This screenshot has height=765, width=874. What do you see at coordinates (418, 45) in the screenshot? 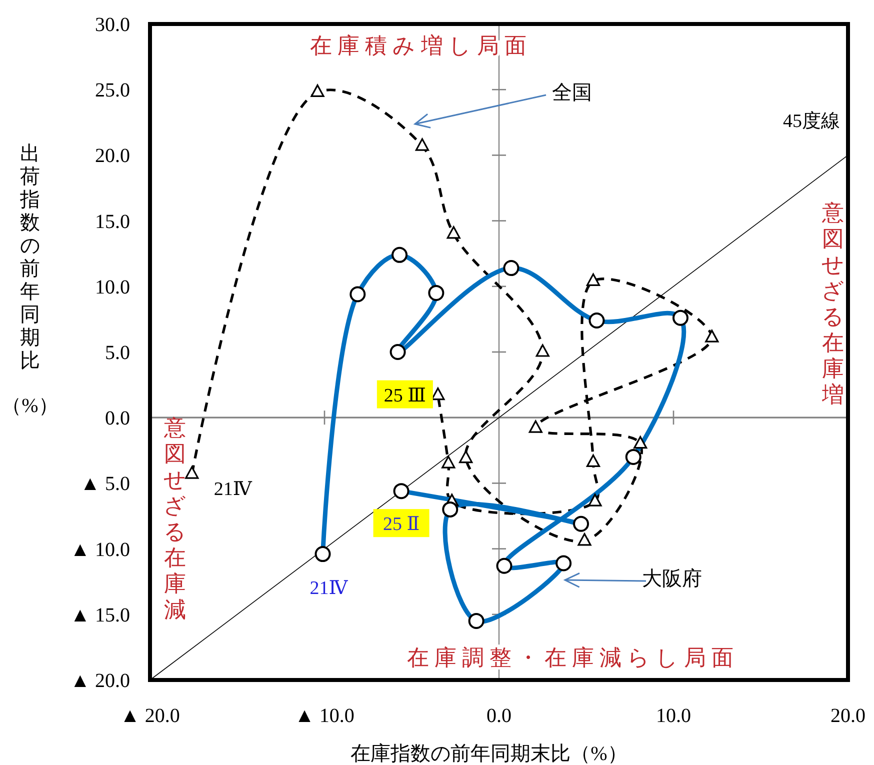
I see `annotation: 在 庫 積 み 増 し 局 面` at bounding box center [418, 45].